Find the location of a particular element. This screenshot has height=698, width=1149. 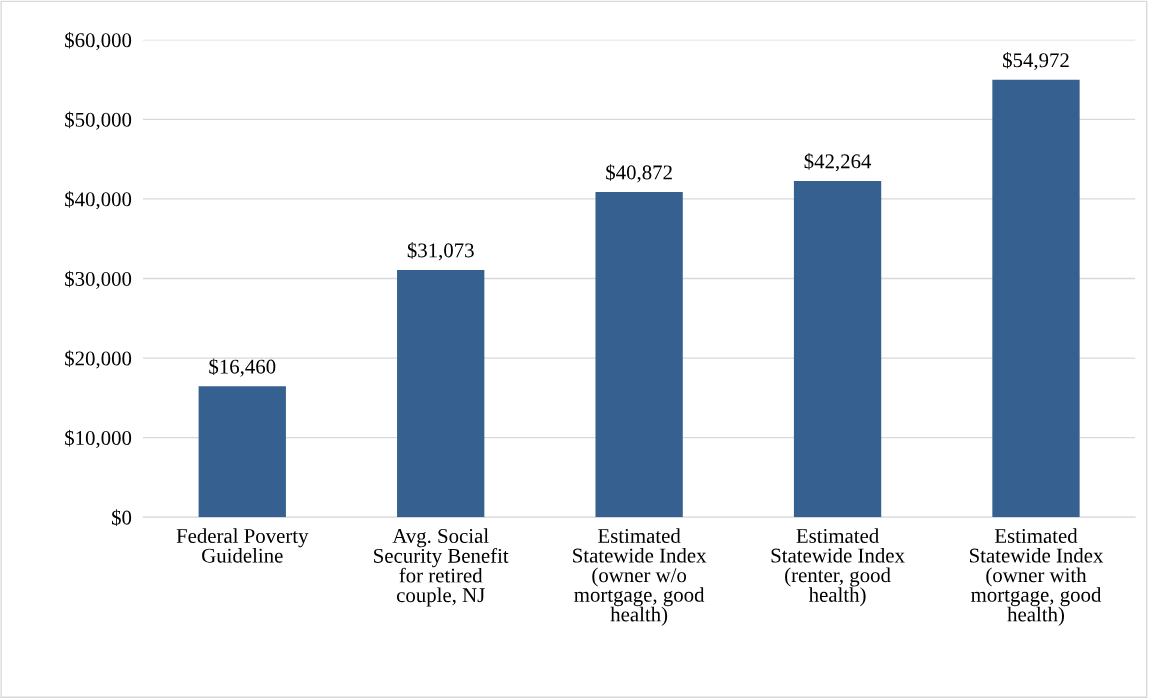

x-tick-label: Estimated Statewide Index (renter, good health) is located at coordinates (838, 567).